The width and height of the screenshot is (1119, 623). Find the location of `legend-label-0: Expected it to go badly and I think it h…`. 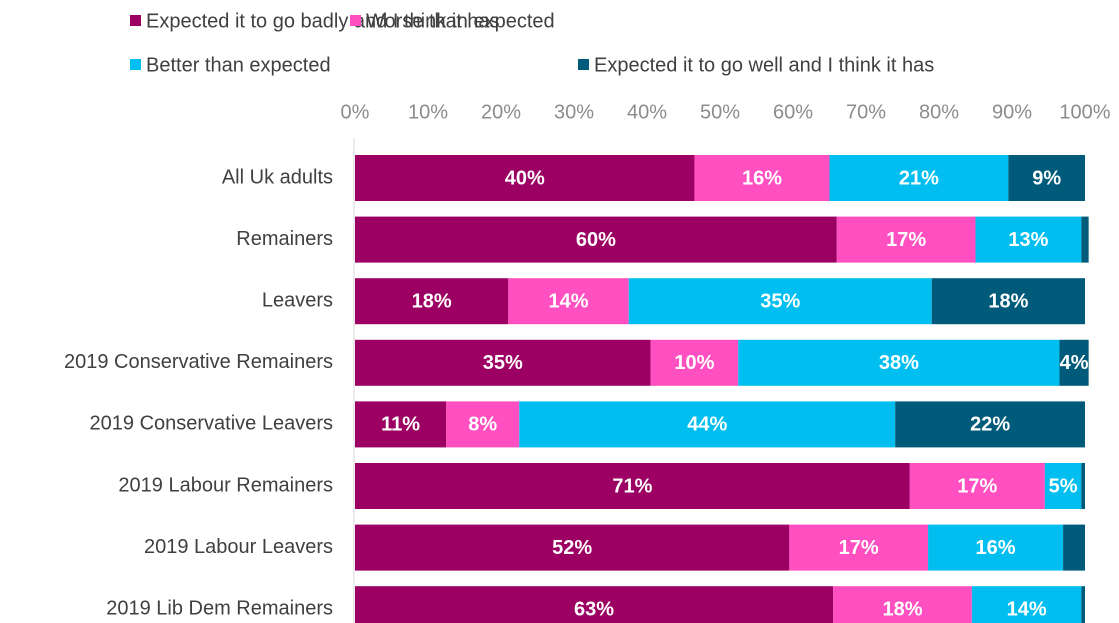

legend-label-0: Expected it to go badly and I think it h… is located at coordinates (323, 21).